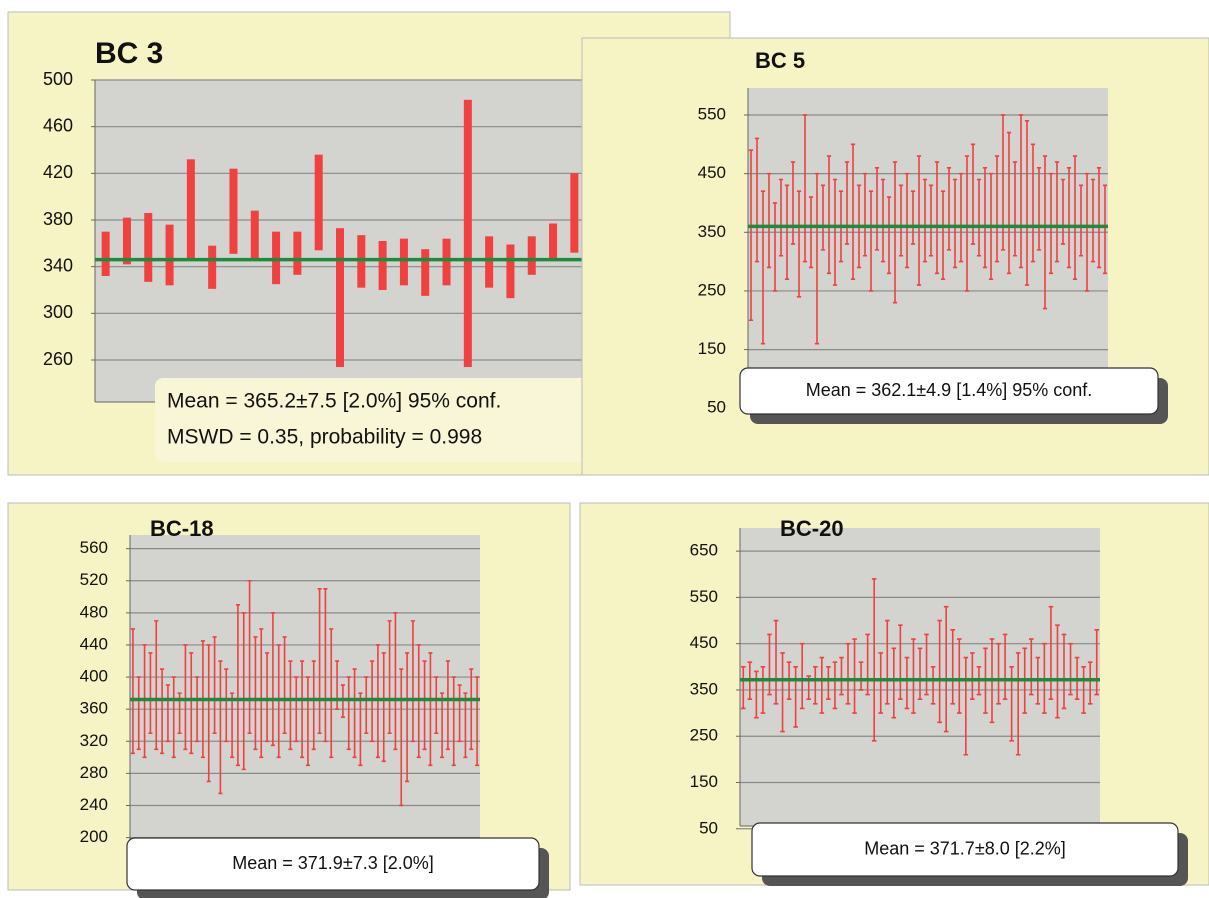 This screenshot has width=1209, height=898. Describe the element at coordinates (949, 390) in the screenshot. I see `annotation: Mean = 362.1±4.9 [1.4%] 95% conf.` at that location.